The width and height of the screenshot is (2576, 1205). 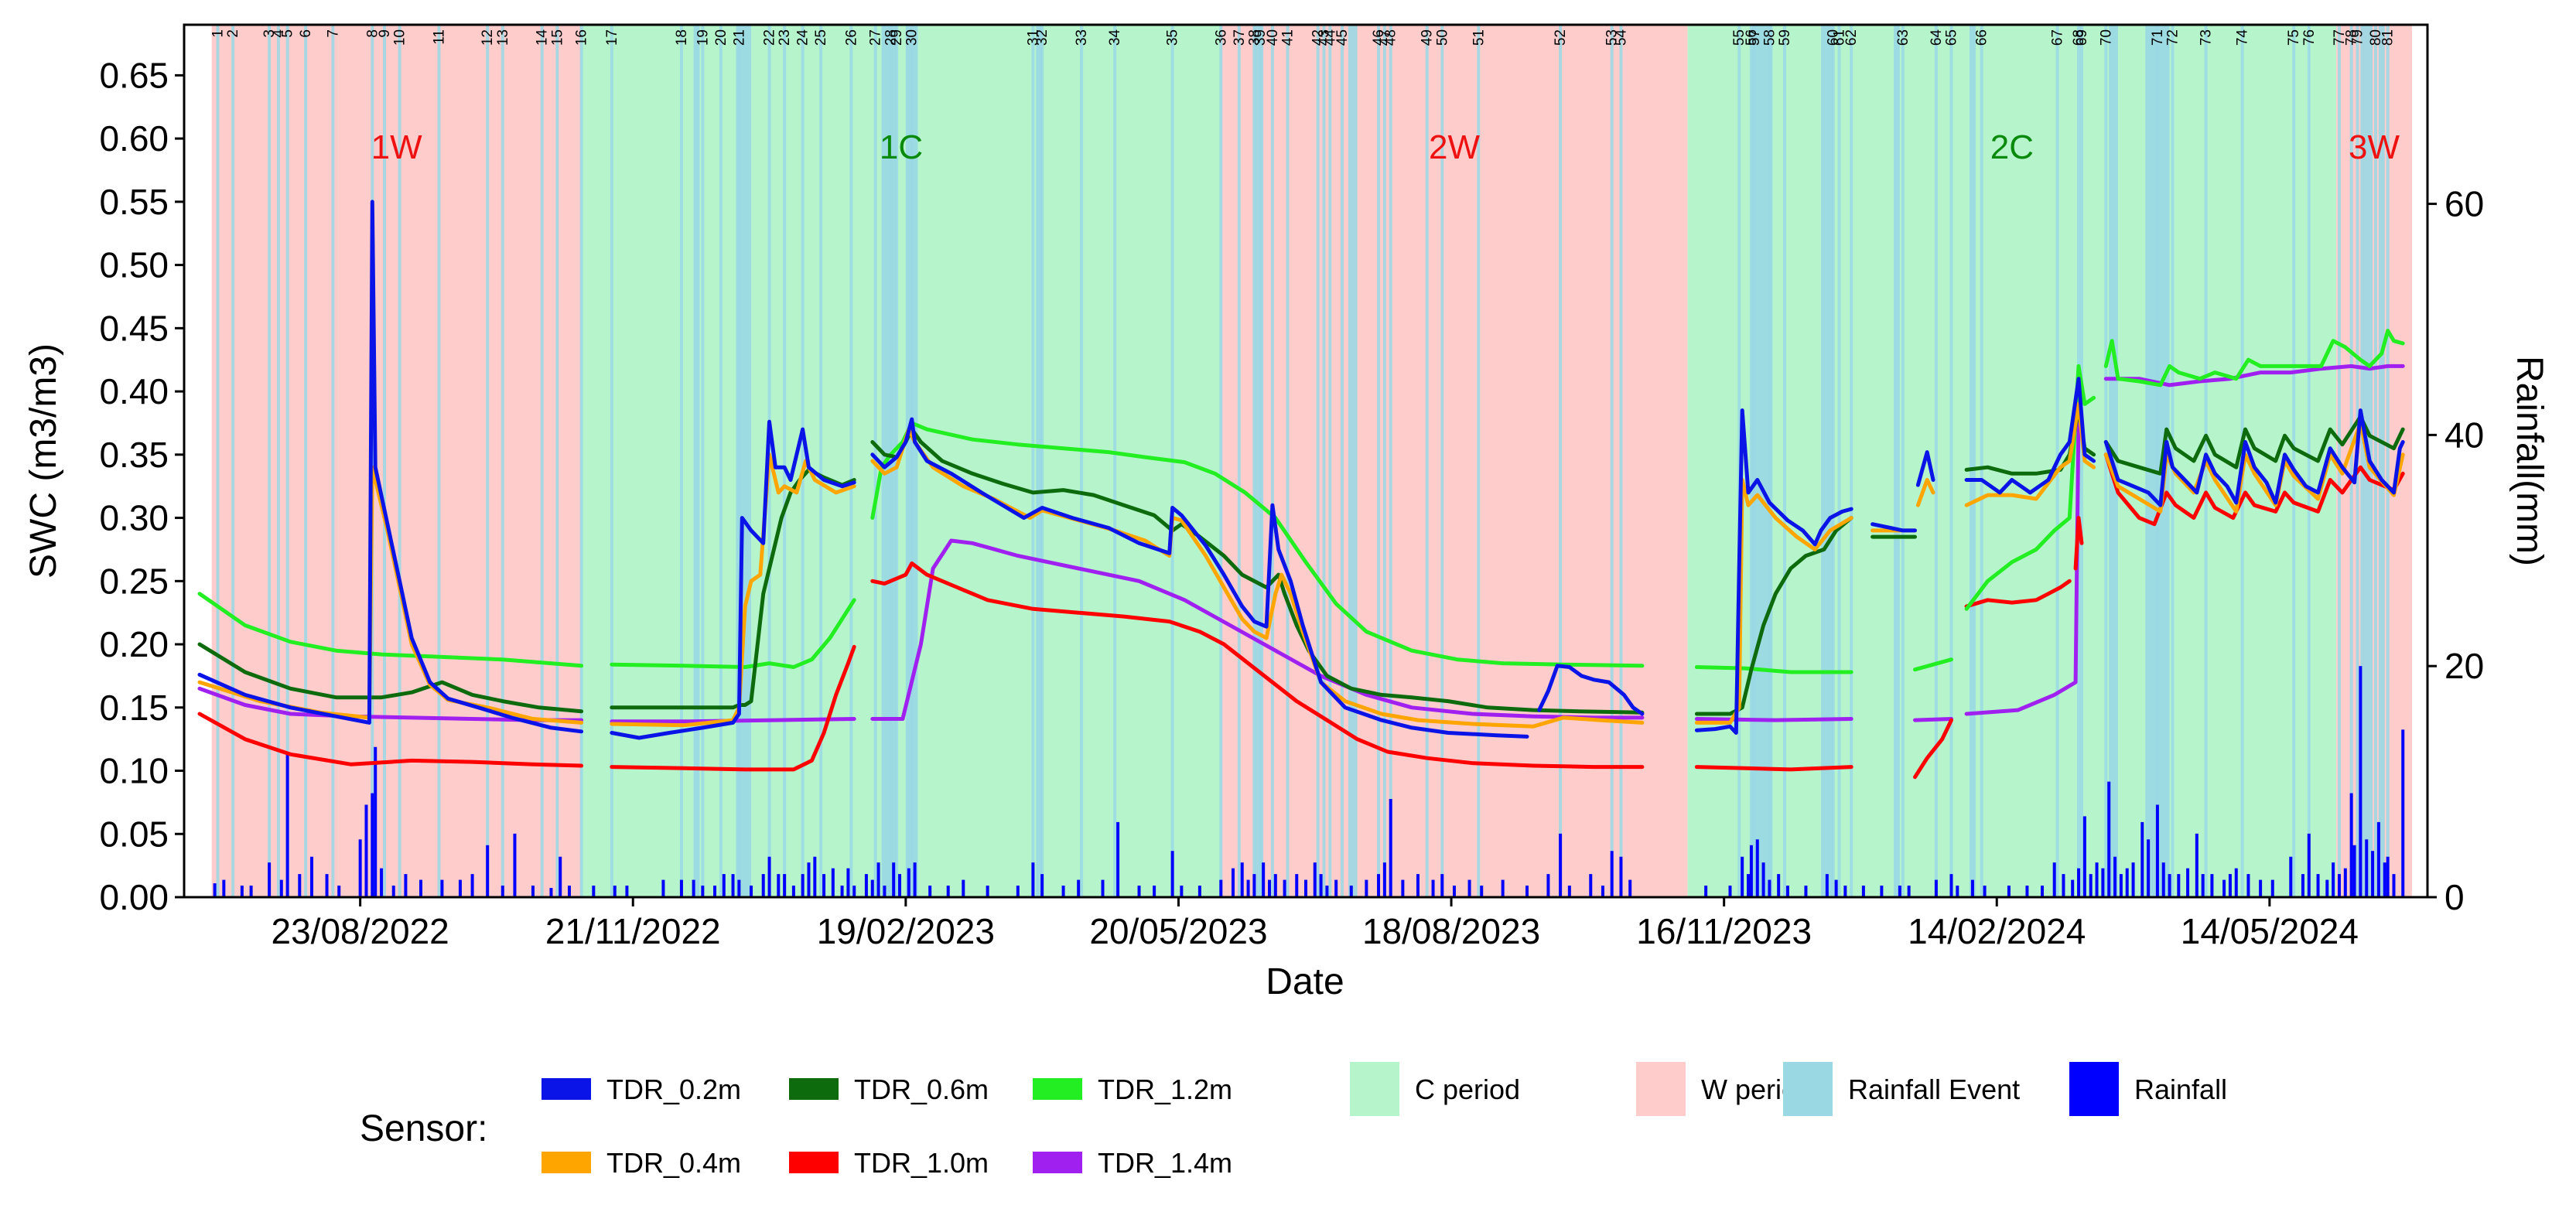 What do you see at coordinates (1042, 37) in the screenshot?
I see `rainfall-event-number-32: 32` at bounding box center [1042, 37].